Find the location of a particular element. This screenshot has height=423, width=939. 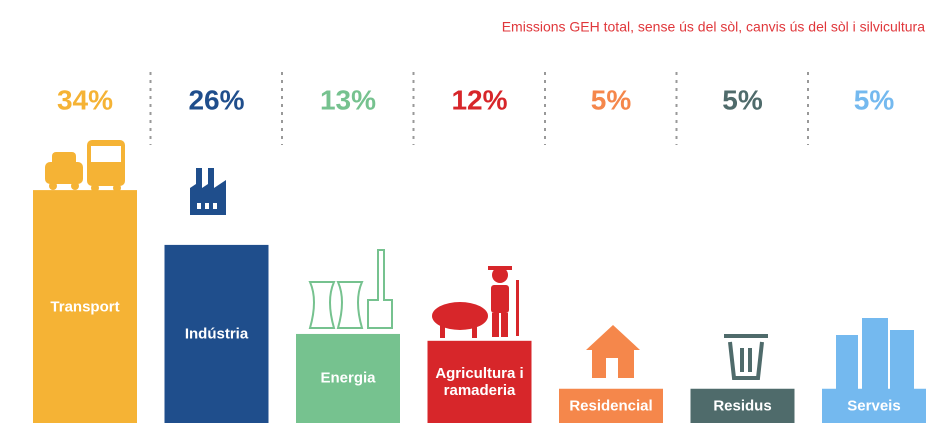

category-label: Residencial is located at coordinates (611, 406).